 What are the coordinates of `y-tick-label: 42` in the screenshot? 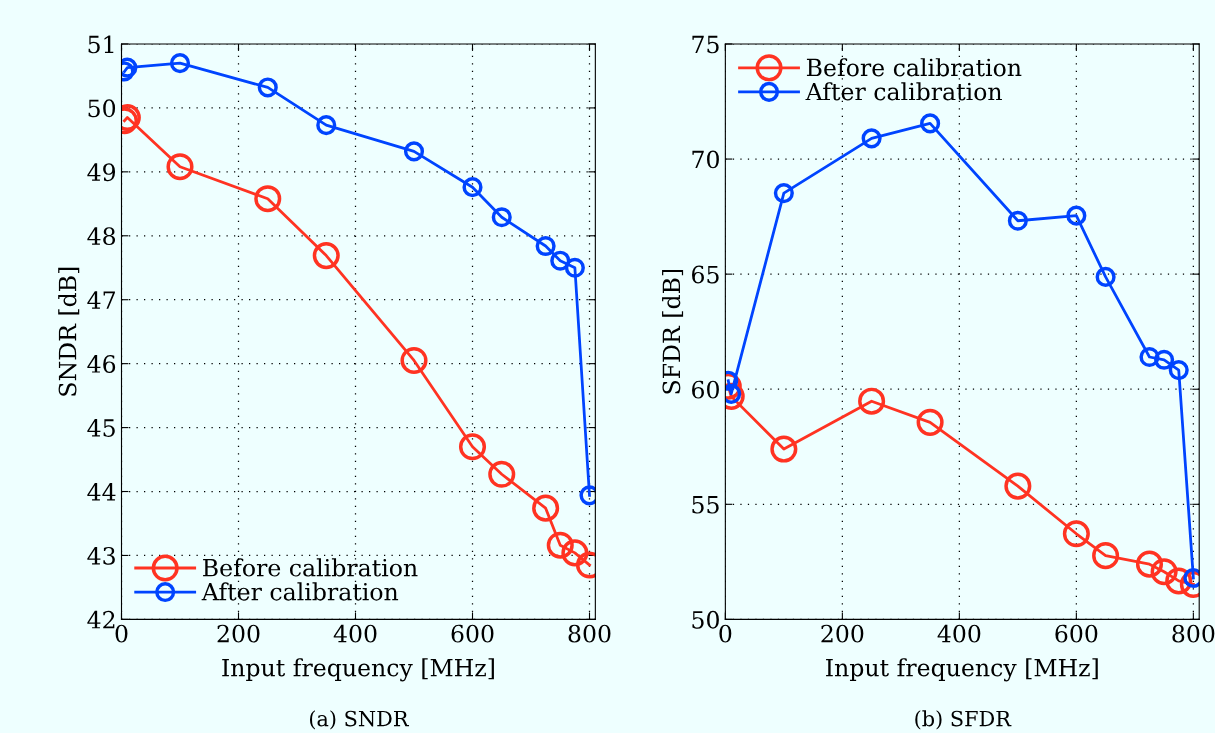 It's located at (101, 619).